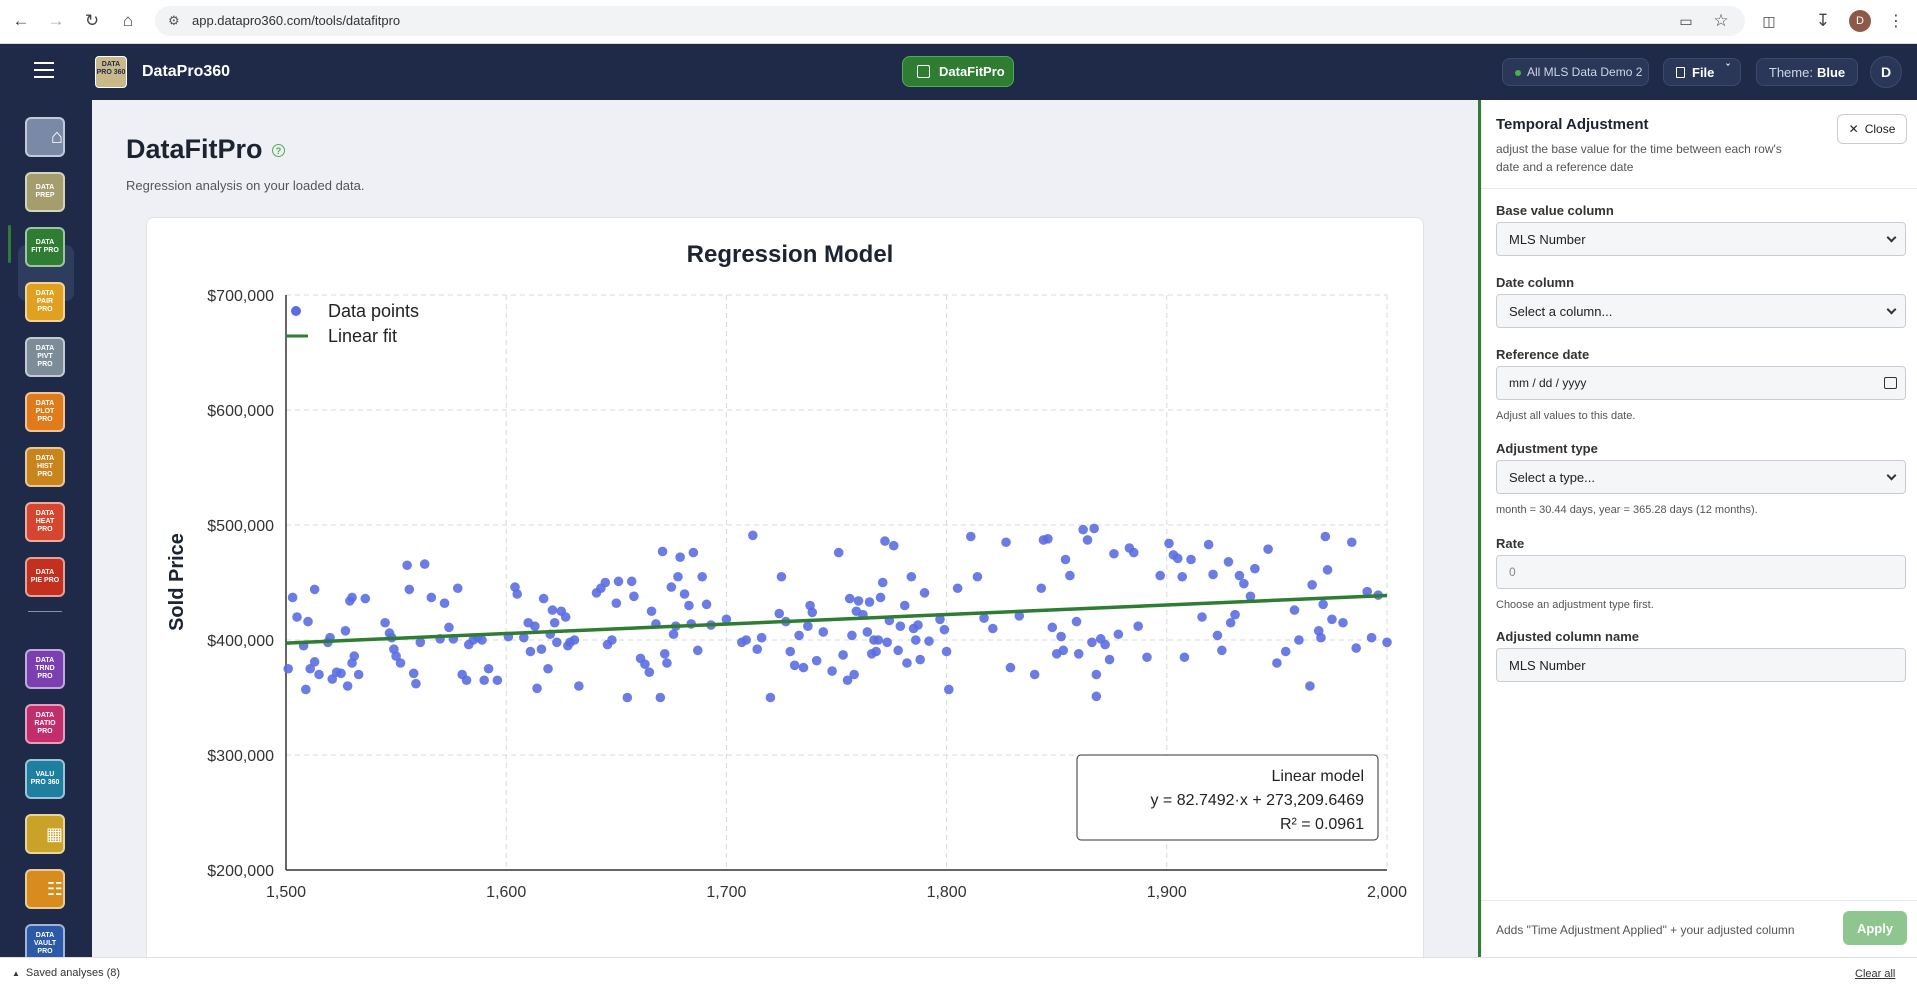 The image size is (1917, 988). What do you see at coordinates (45, 889) in the screenshot?
I see `sidebar-item-report: ☷` at bounding box center [45, 889].